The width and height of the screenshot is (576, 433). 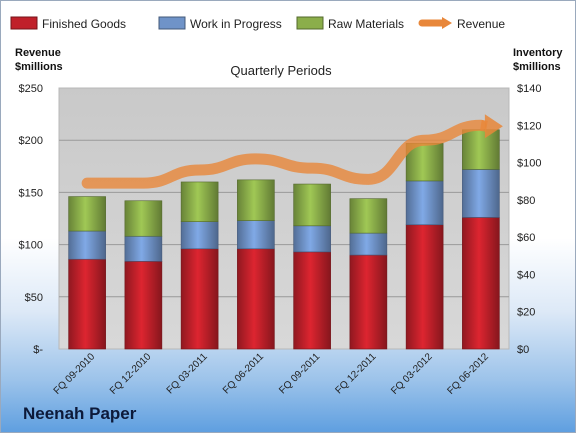 What do you see at coordinates (39, 67) in the screenshot?
I see `left-axis-label-line2: $millions` at bounding box center [39, 67].